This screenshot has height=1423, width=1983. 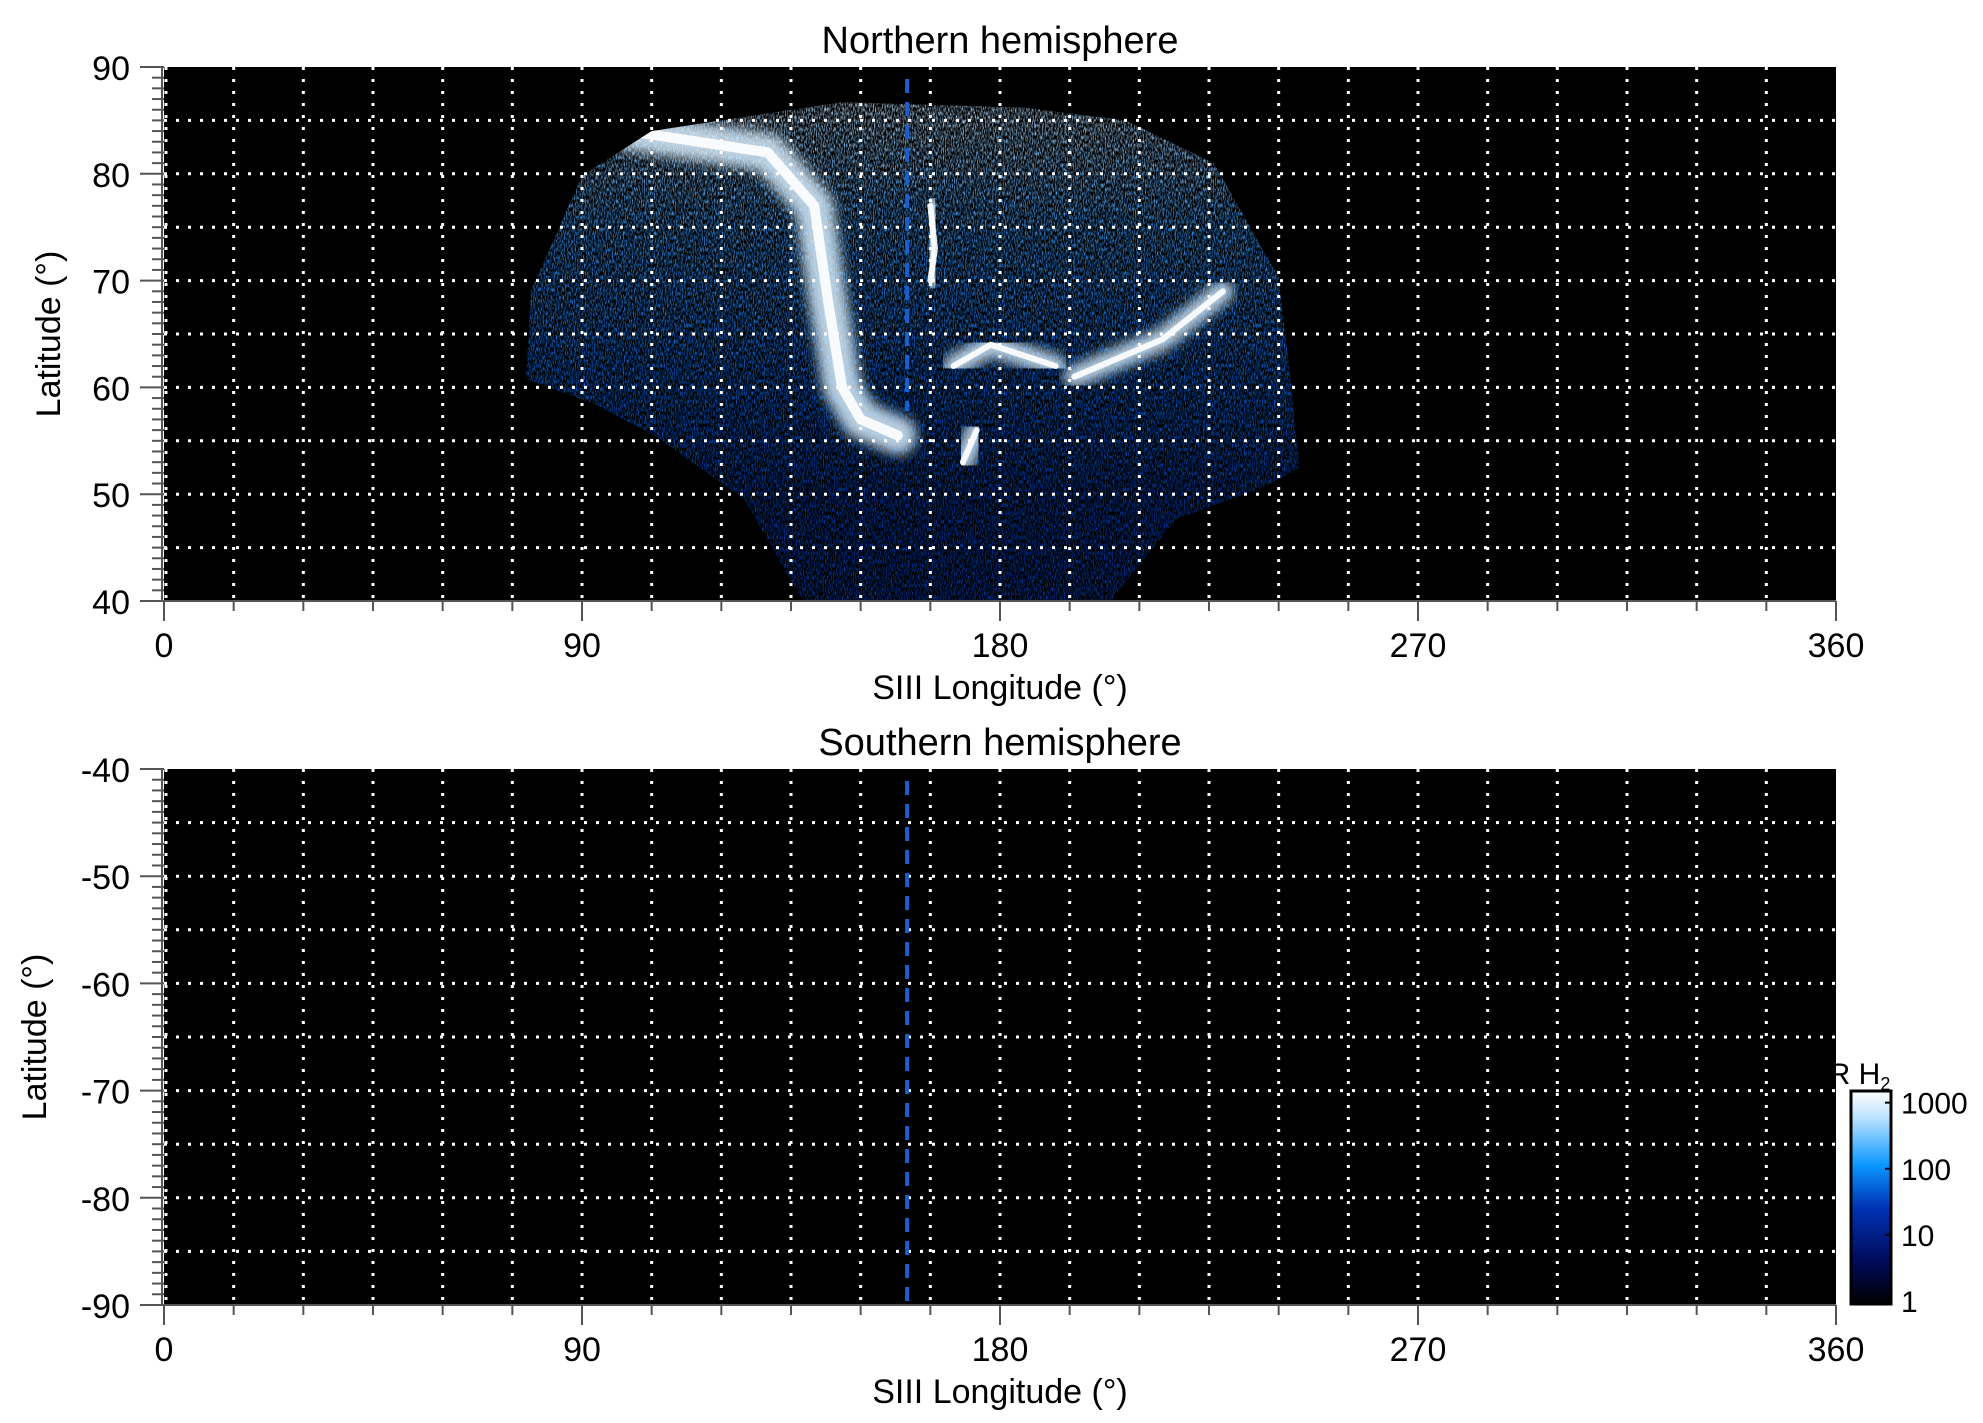 I want to click on colorbar-tick-label: 10, so click(x=1917, y=1236).